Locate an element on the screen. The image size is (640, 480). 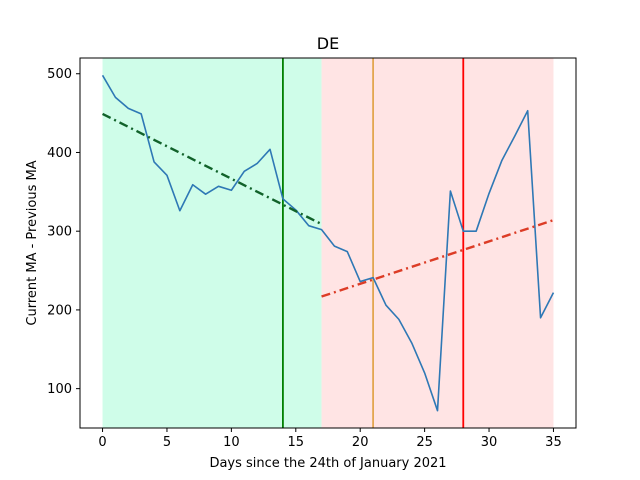
x-tick-label: 0 is located at coordinates (102, 442).